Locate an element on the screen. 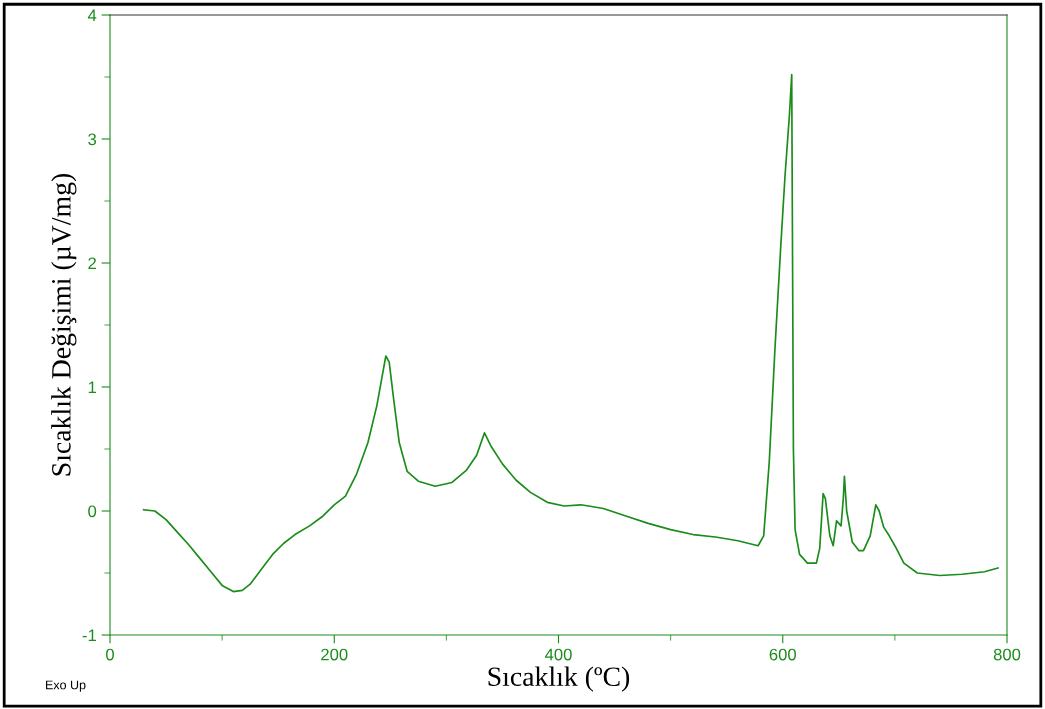 The height and width of the screenshot is (709, 1045). x-tick-label: 200 is located at coordinates (334, 654).